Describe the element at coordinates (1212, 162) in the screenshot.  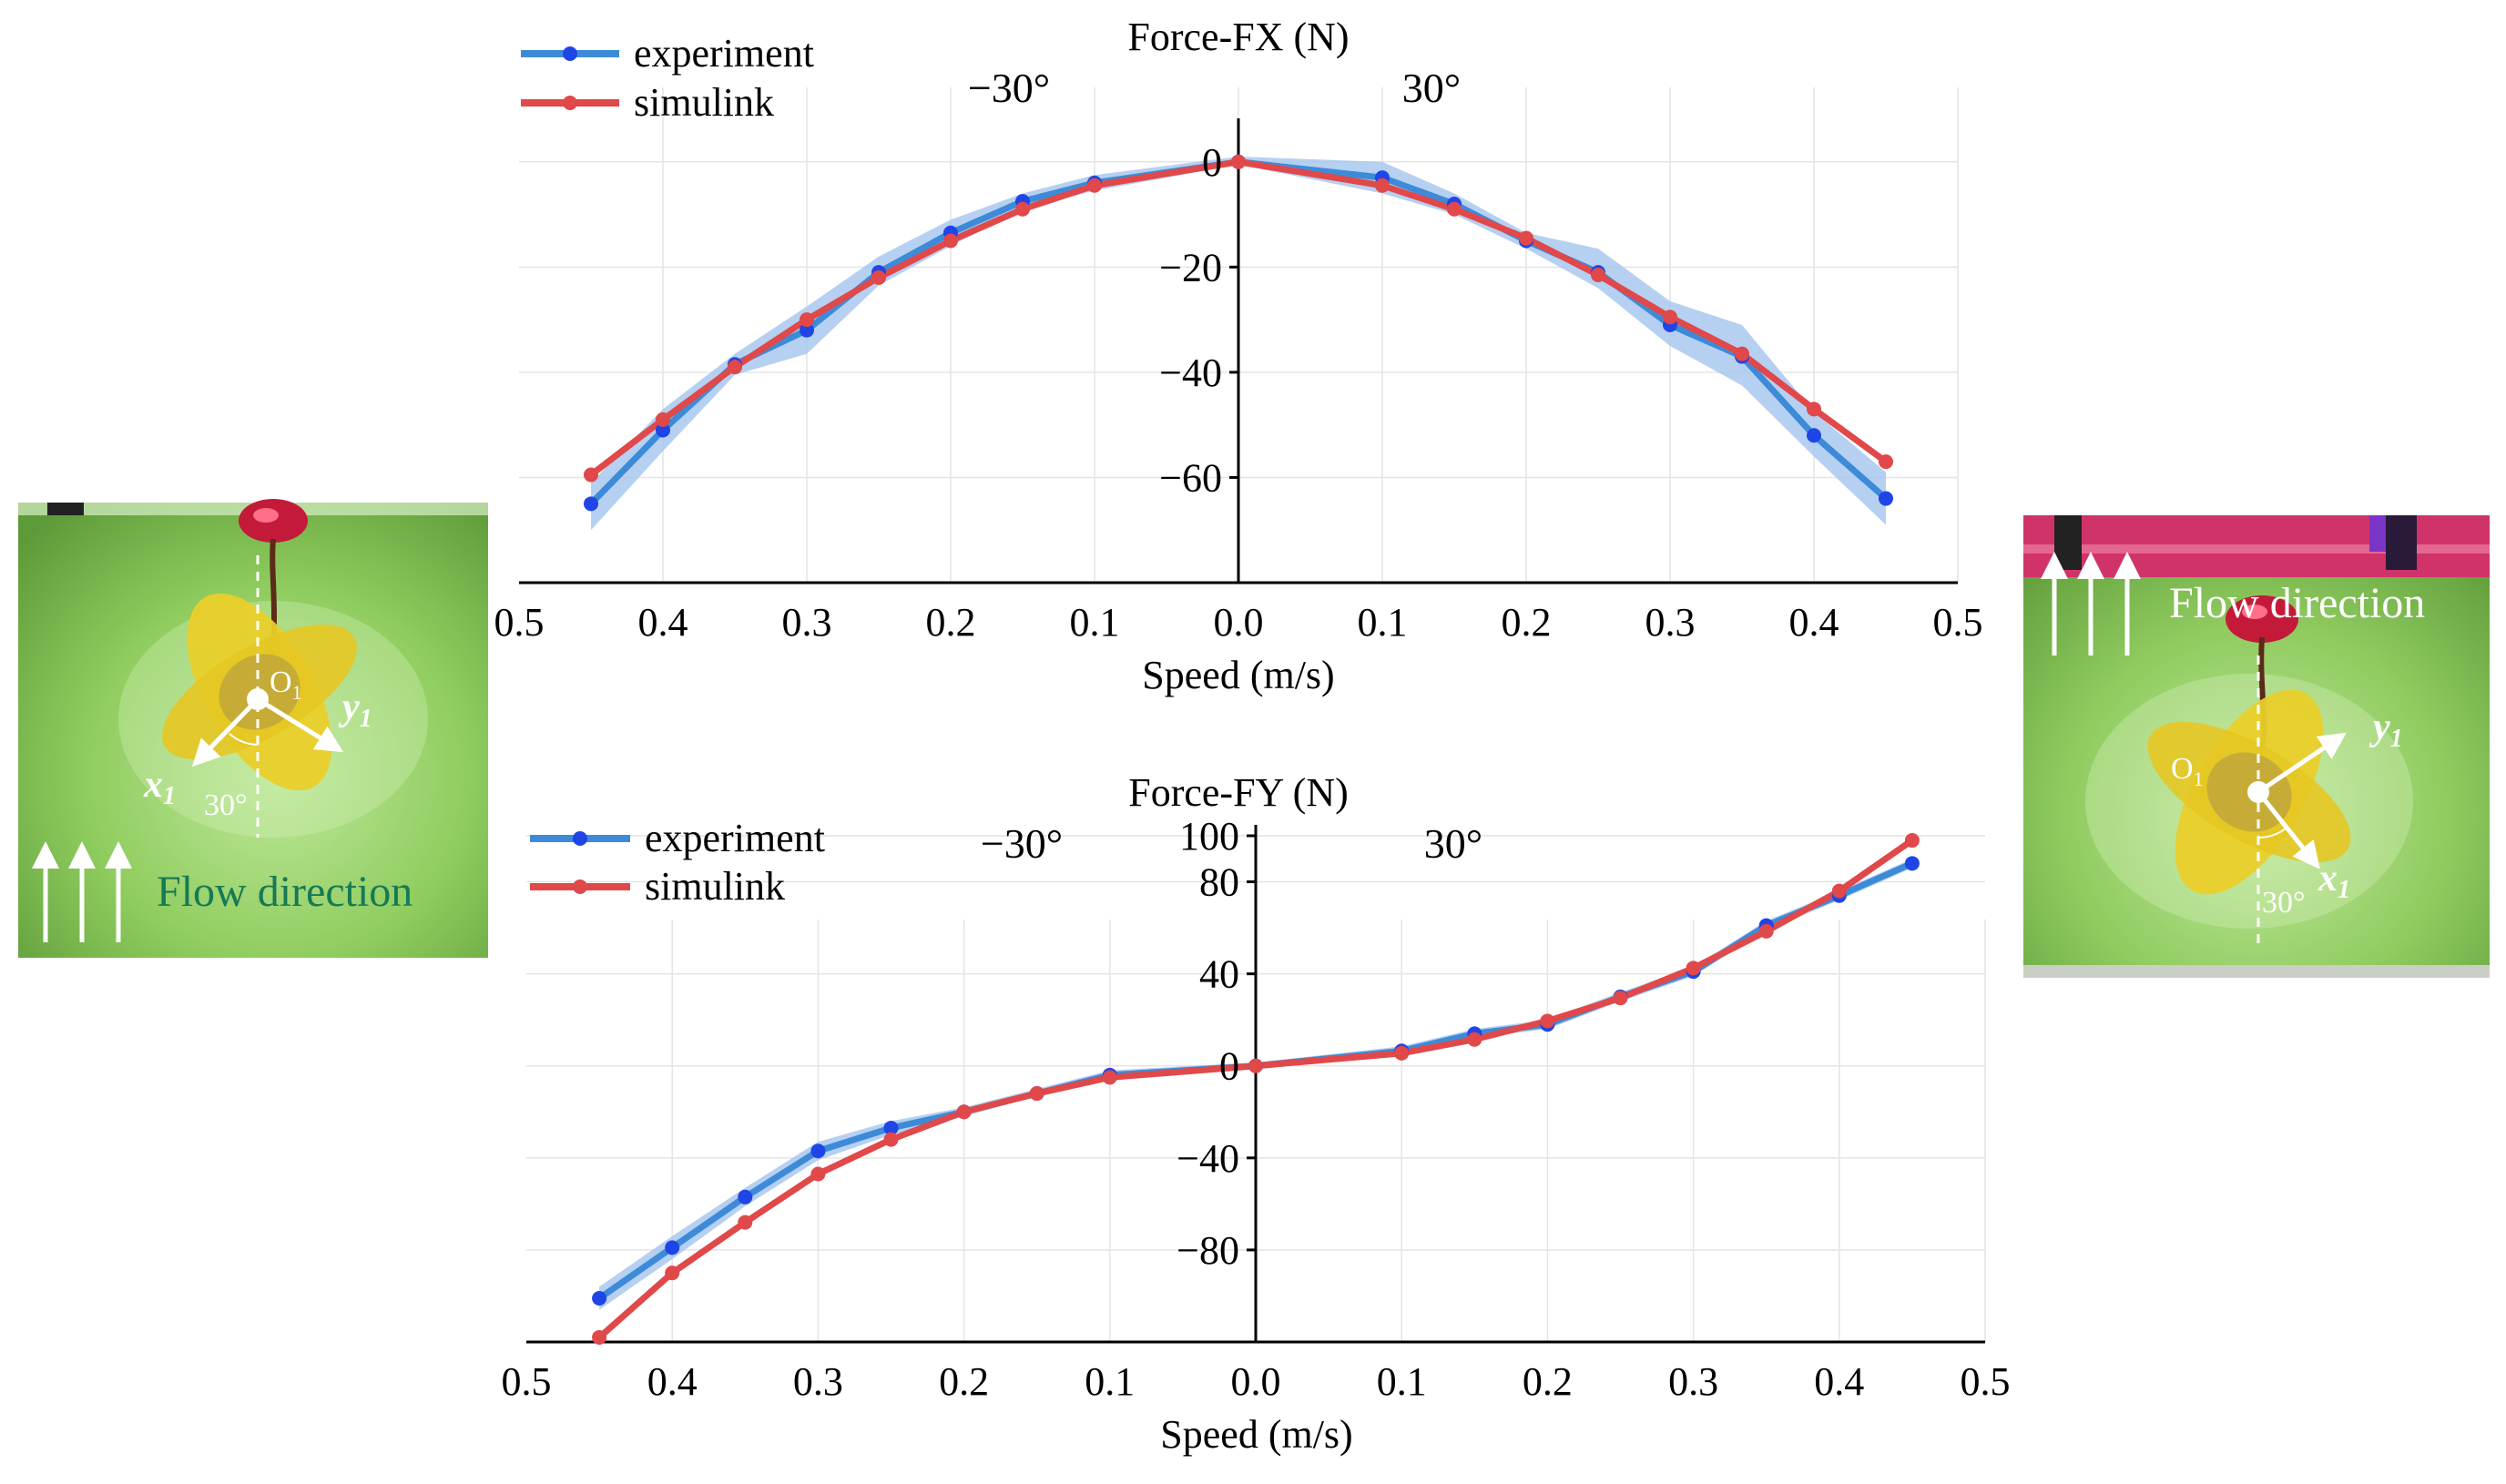
I see `y-tick-label: 0` at that location.